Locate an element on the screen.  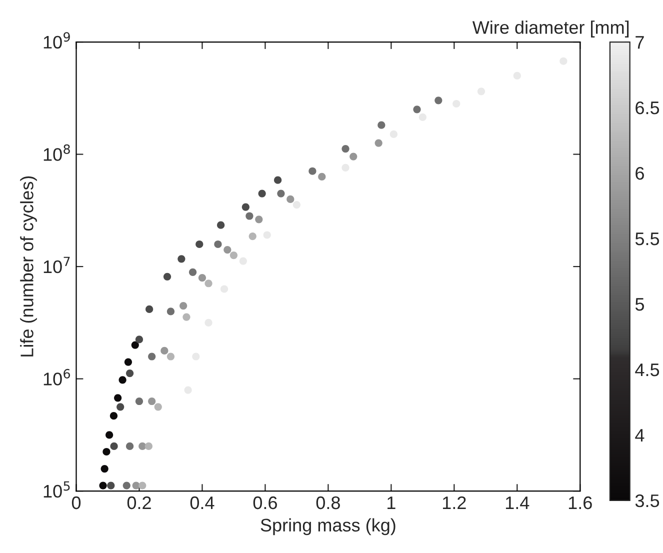
color-bar-label: 4.5 is located at coordinates (647, 370).